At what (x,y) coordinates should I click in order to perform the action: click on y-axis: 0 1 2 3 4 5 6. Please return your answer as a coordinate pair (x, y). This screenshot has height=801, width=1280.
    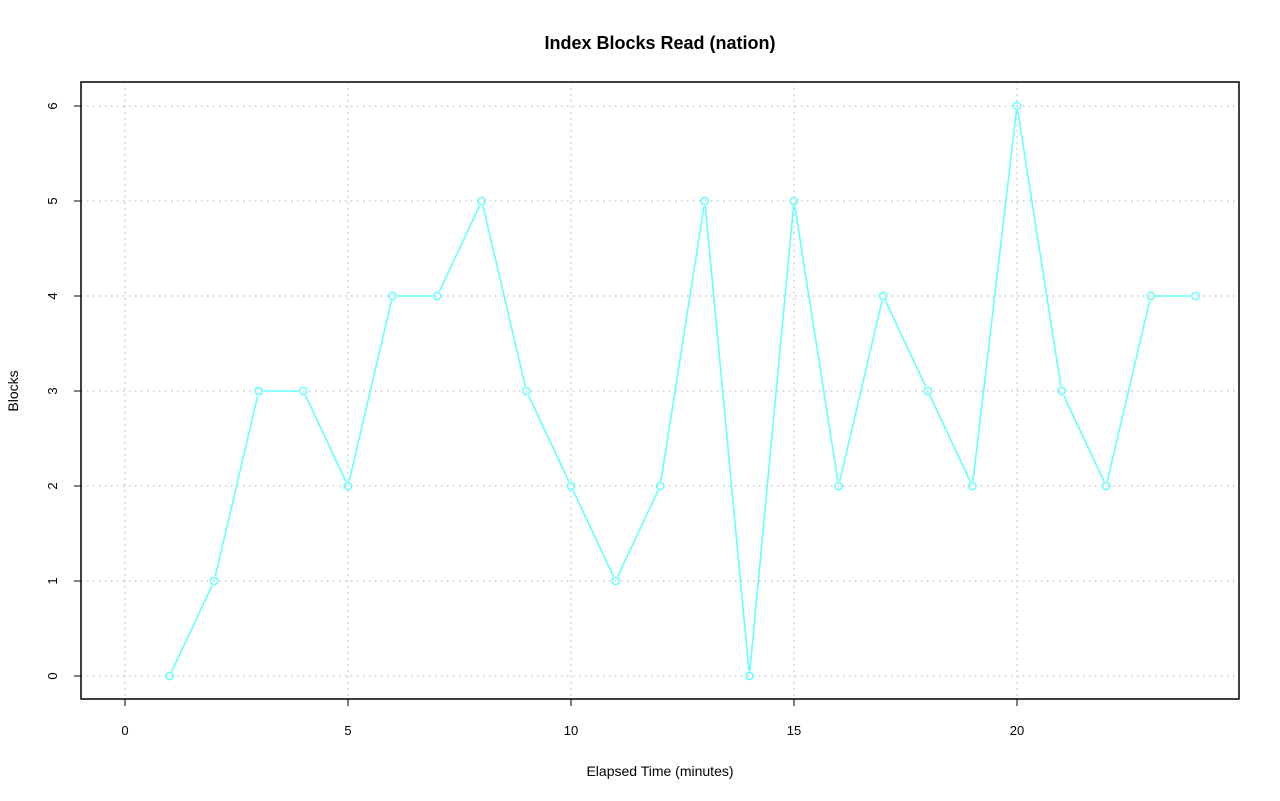
    Looking at the image, I should click on (63, 391).